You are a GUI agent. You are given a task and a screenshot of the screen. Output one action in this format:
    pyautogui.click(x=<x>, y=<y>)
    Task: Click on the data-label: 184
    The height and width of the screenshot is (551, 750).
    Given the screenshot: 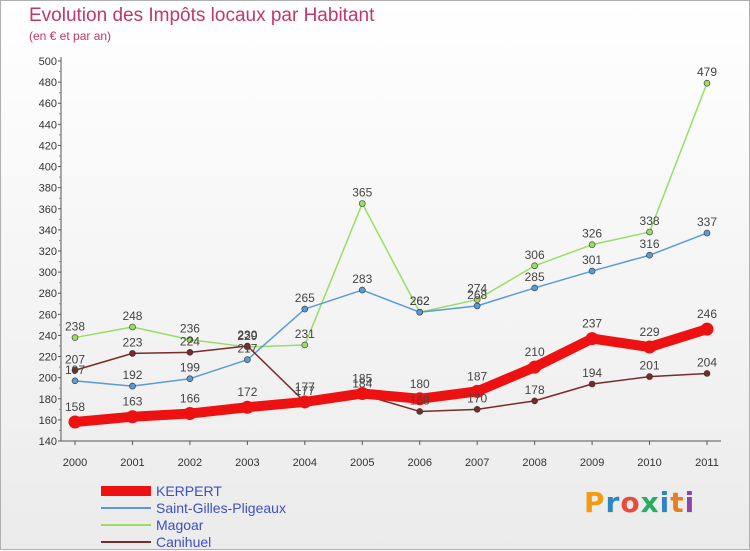 What is the action you would take?
    pyautogui.click(x=362, y=384)
    